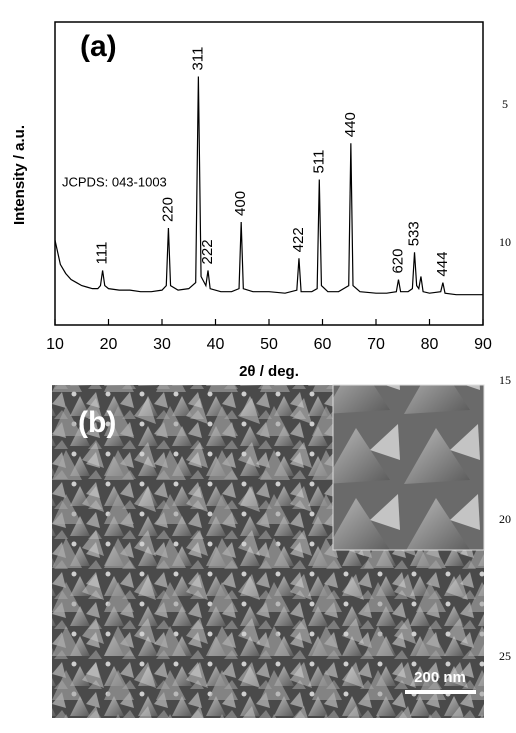 This screenshot has height=733, width=516. What do you see at coordinates (97, 422) in the screenshot?
I see `panel-label: (b)` at bounding box center [97, 422].